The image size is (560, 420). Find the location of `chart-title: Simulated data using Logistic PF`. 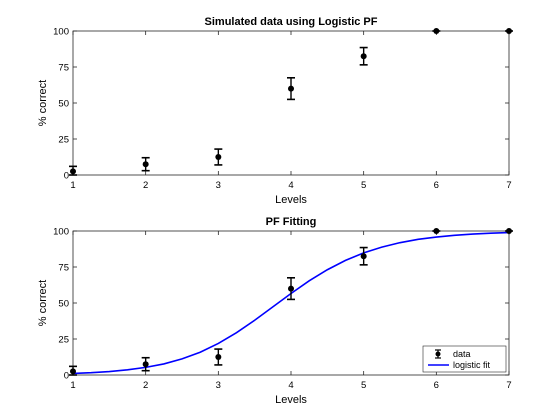

chart-title: Simulated data using Logistic PF is located at coordinates (291, 22).